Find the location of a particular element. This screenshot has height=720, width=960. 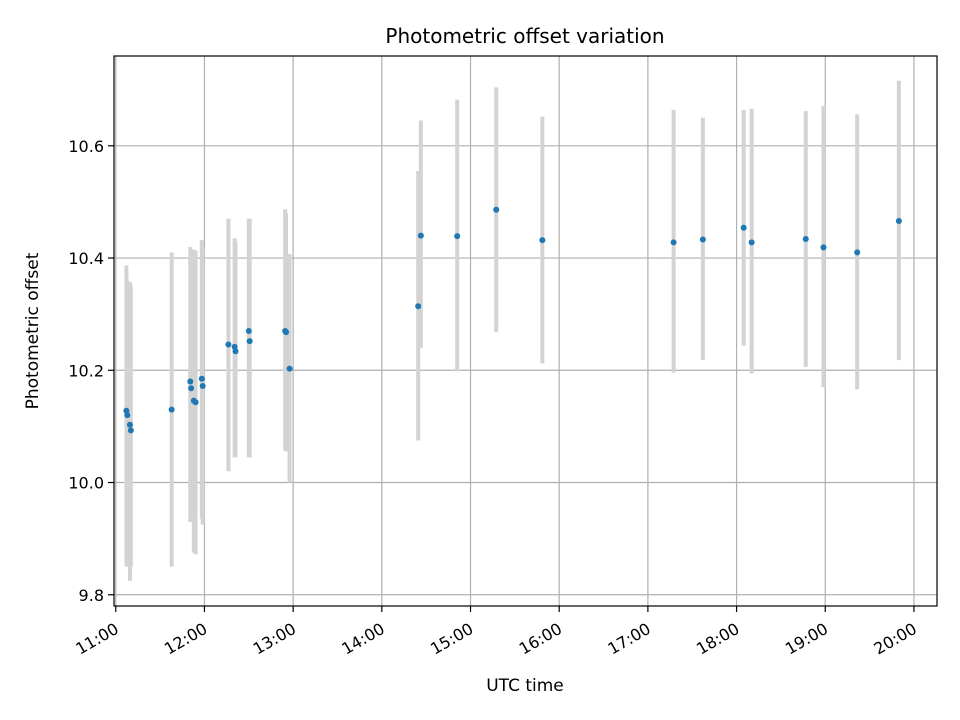

y-tick-label: 10.0 is located at coordinates (86, 483).